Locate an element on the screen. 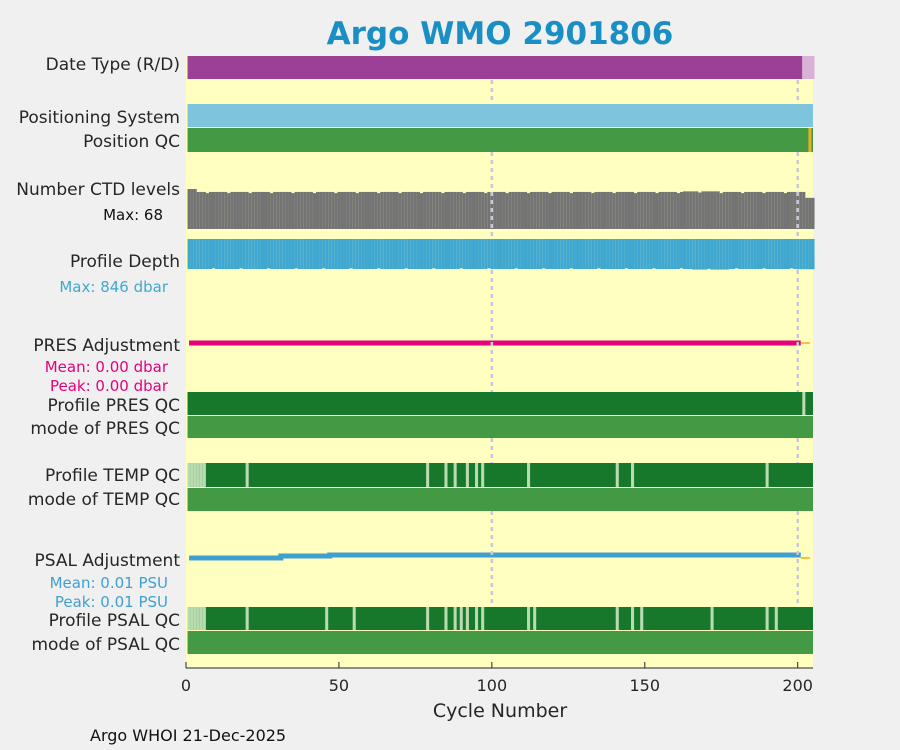  mode-pres-qc-bar is located at coordinates (500, 427).